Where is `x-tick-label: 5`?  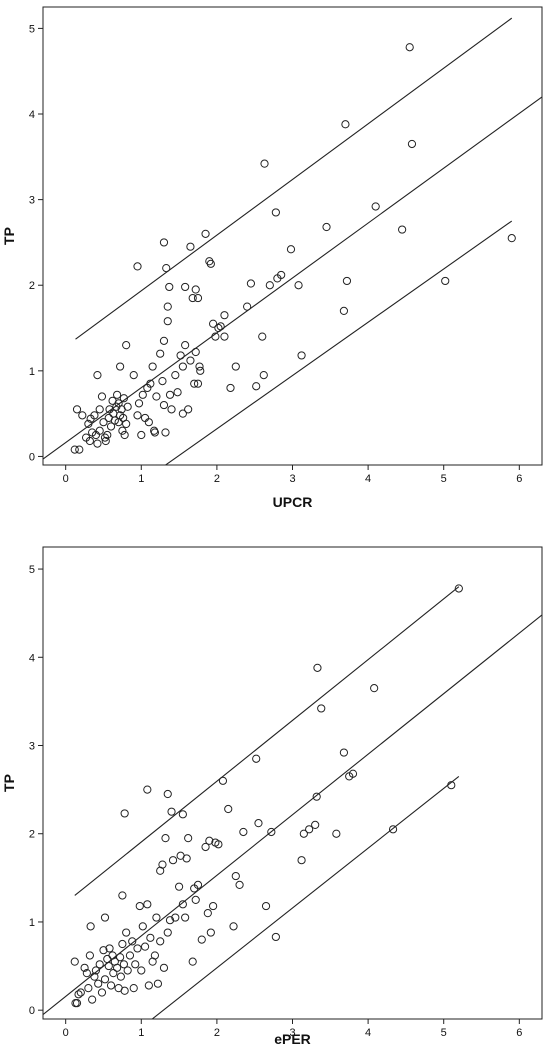 x-tick-label: 5 is located at coordinates (444, 1033).